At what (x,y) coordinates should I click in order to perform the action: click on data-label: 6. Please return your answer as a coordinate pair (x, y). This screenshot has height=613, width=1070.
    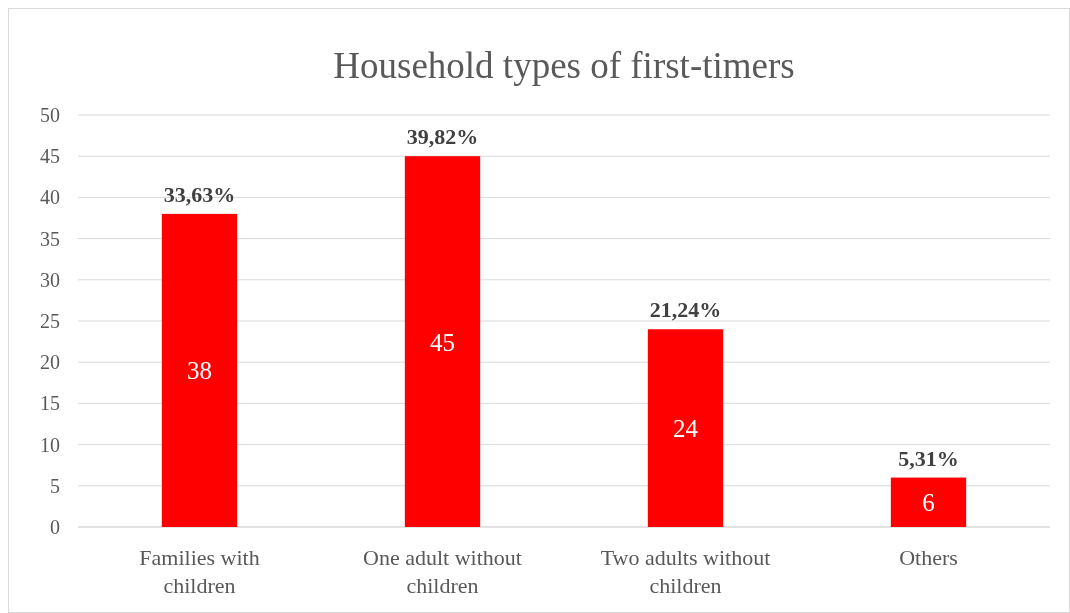
    Looking at the image, I should click on (928, 503).